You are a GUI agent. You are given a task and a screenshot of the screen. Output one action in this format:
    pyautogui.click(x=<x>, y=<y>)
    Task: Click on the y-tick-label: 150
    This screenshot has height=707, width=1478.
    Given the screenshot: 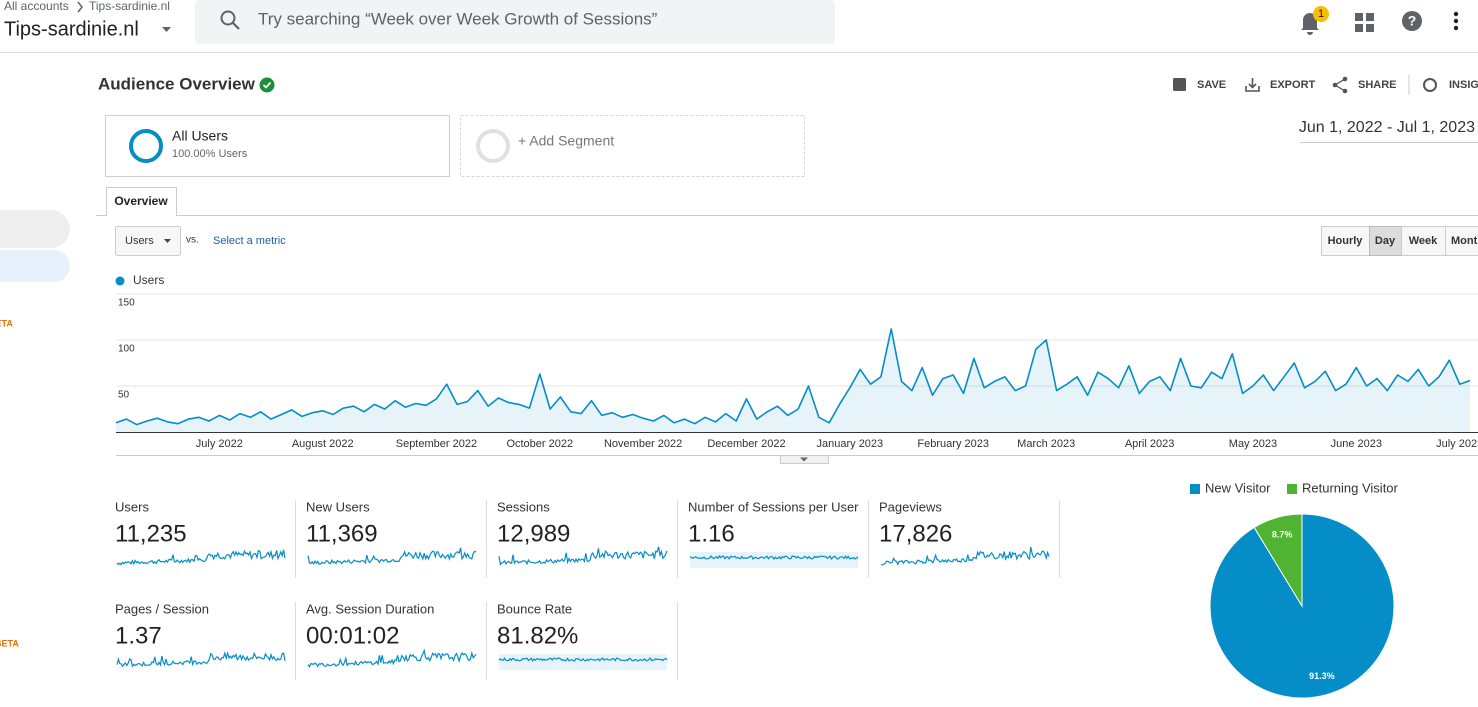 What is the action you would take?
    pyautogui.click(x=126, y=303)
    